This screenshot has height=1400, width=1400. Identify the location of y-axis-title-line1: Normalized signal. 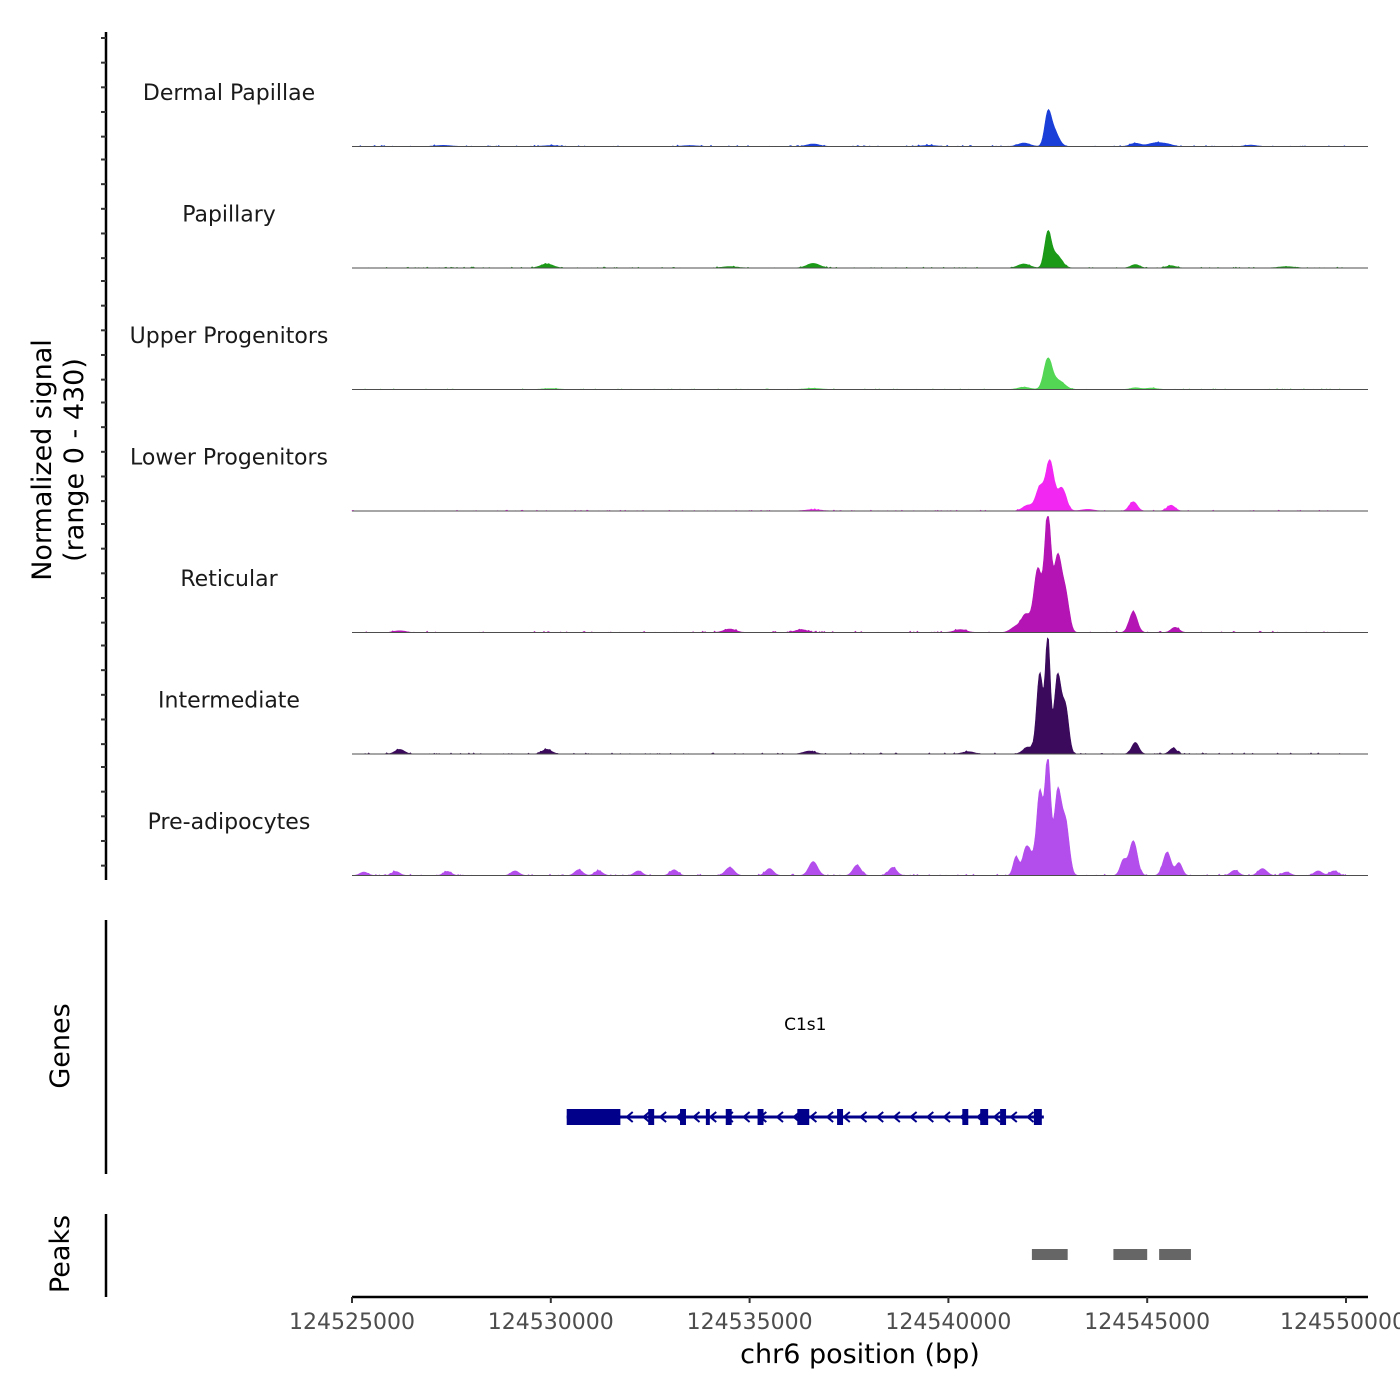
(42, 460).